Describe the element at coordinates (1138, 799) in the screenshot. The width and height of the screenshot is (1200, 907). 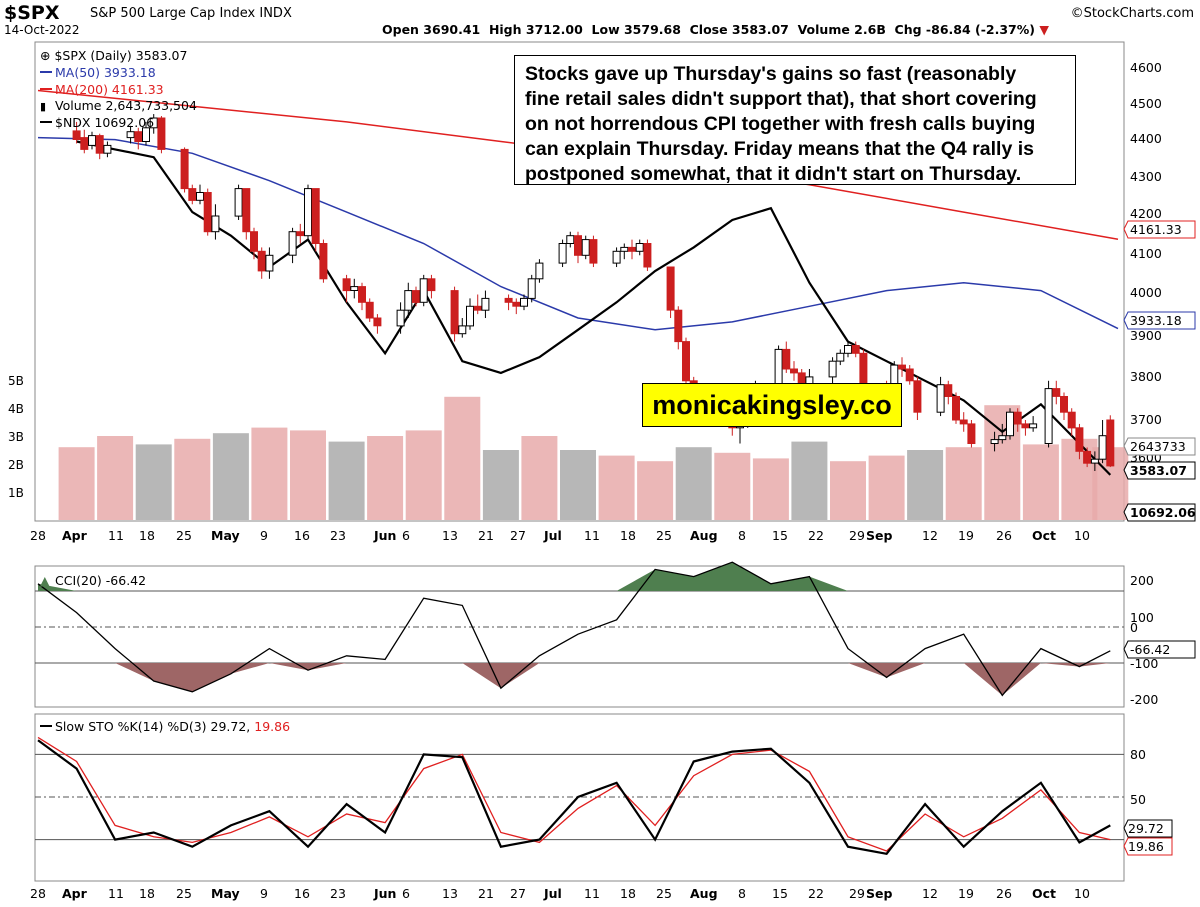
I see `sto-tick: 50` at that location.